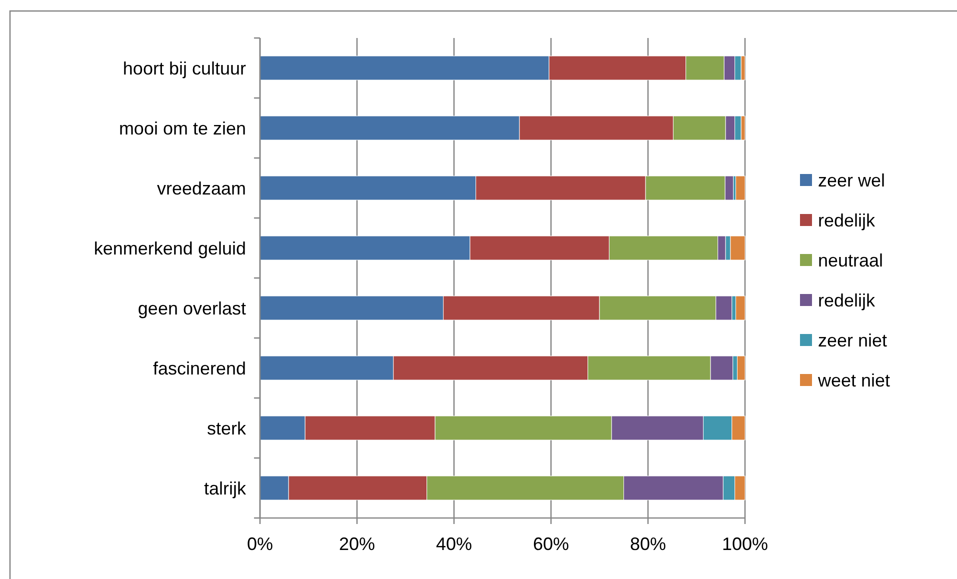  What do you see at coordinates (226, 428) in the screenshot?
I see `y-tick-label: sterk` at bounding box center [226, 428].